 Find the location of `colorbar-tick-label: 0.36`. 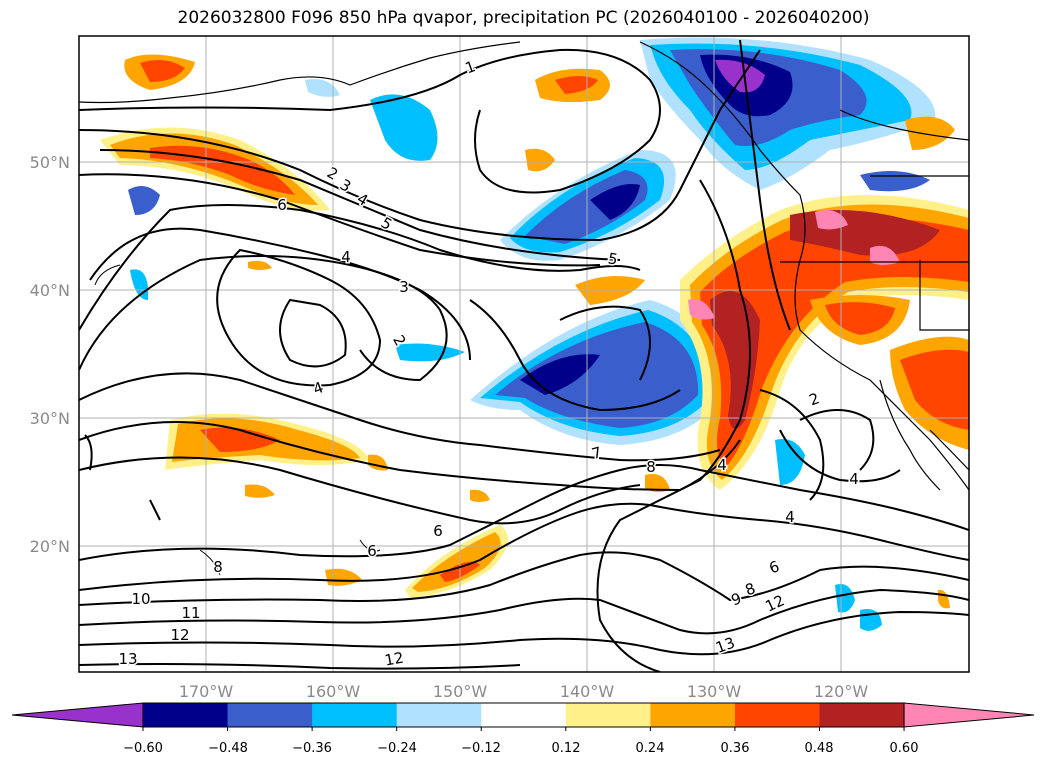

colorbar-tick-label: 0.36 is located at coordinates (735, 748).